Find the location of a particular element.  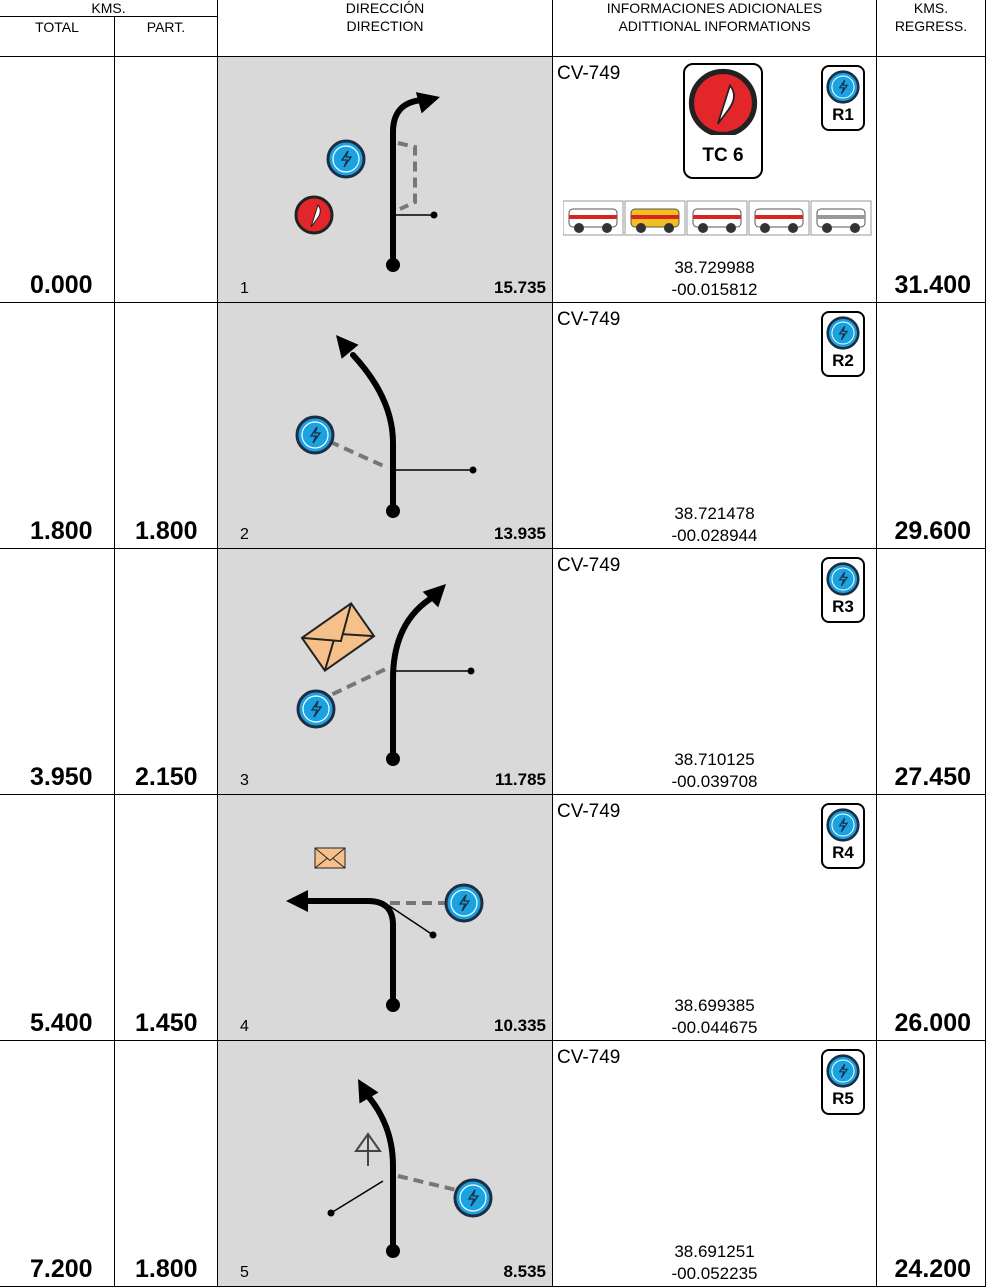

longitude: -00.015812 is located at coordinates (714, 289).